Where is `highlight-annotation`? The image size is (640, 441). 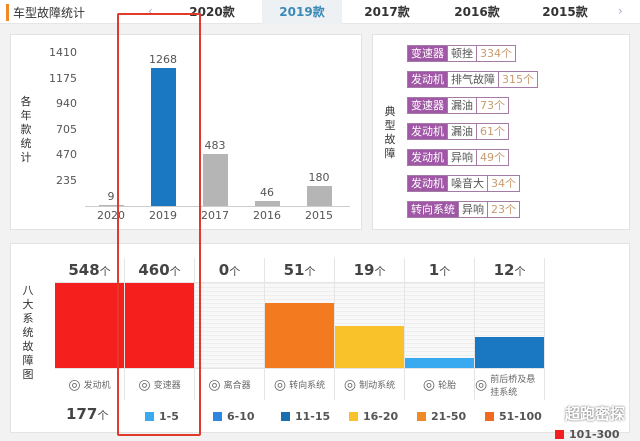
highlight-annotation is located at coordinates (159, 224).